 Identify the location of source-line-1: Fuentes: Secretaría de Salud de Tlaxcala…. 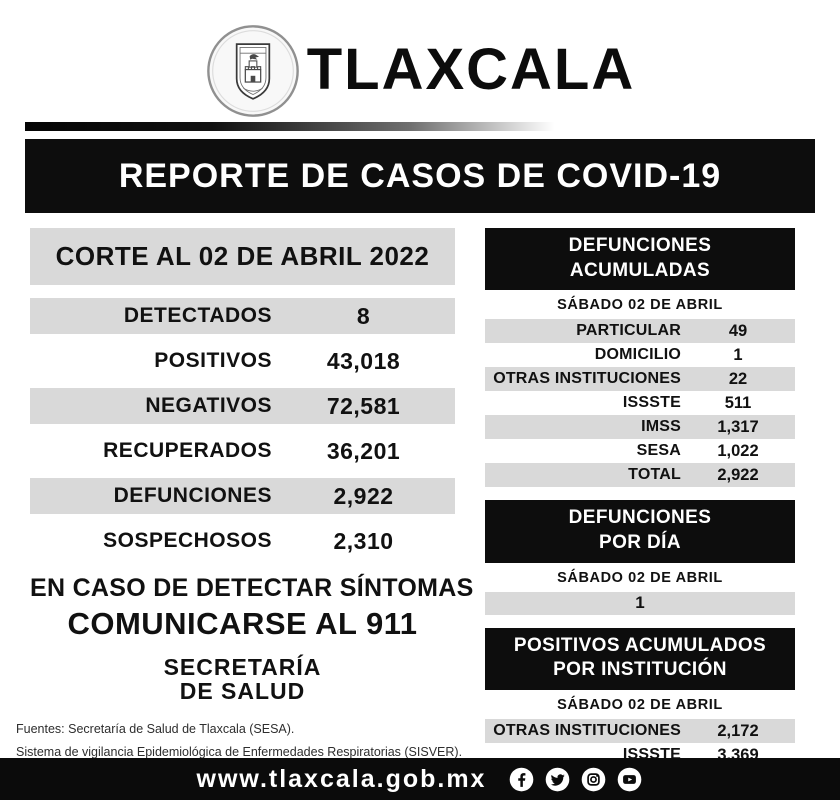
(155, 729).